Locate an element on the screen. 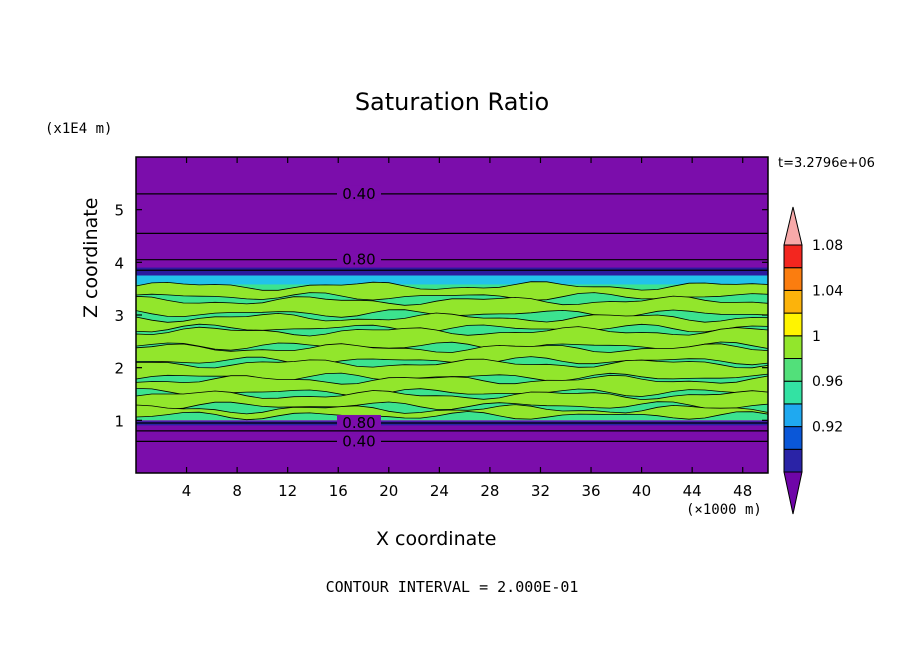 Image resolution: width=904 pixels, height=654 pixels. contour-label-2: 0.80 is located at coordinates (358, 423).